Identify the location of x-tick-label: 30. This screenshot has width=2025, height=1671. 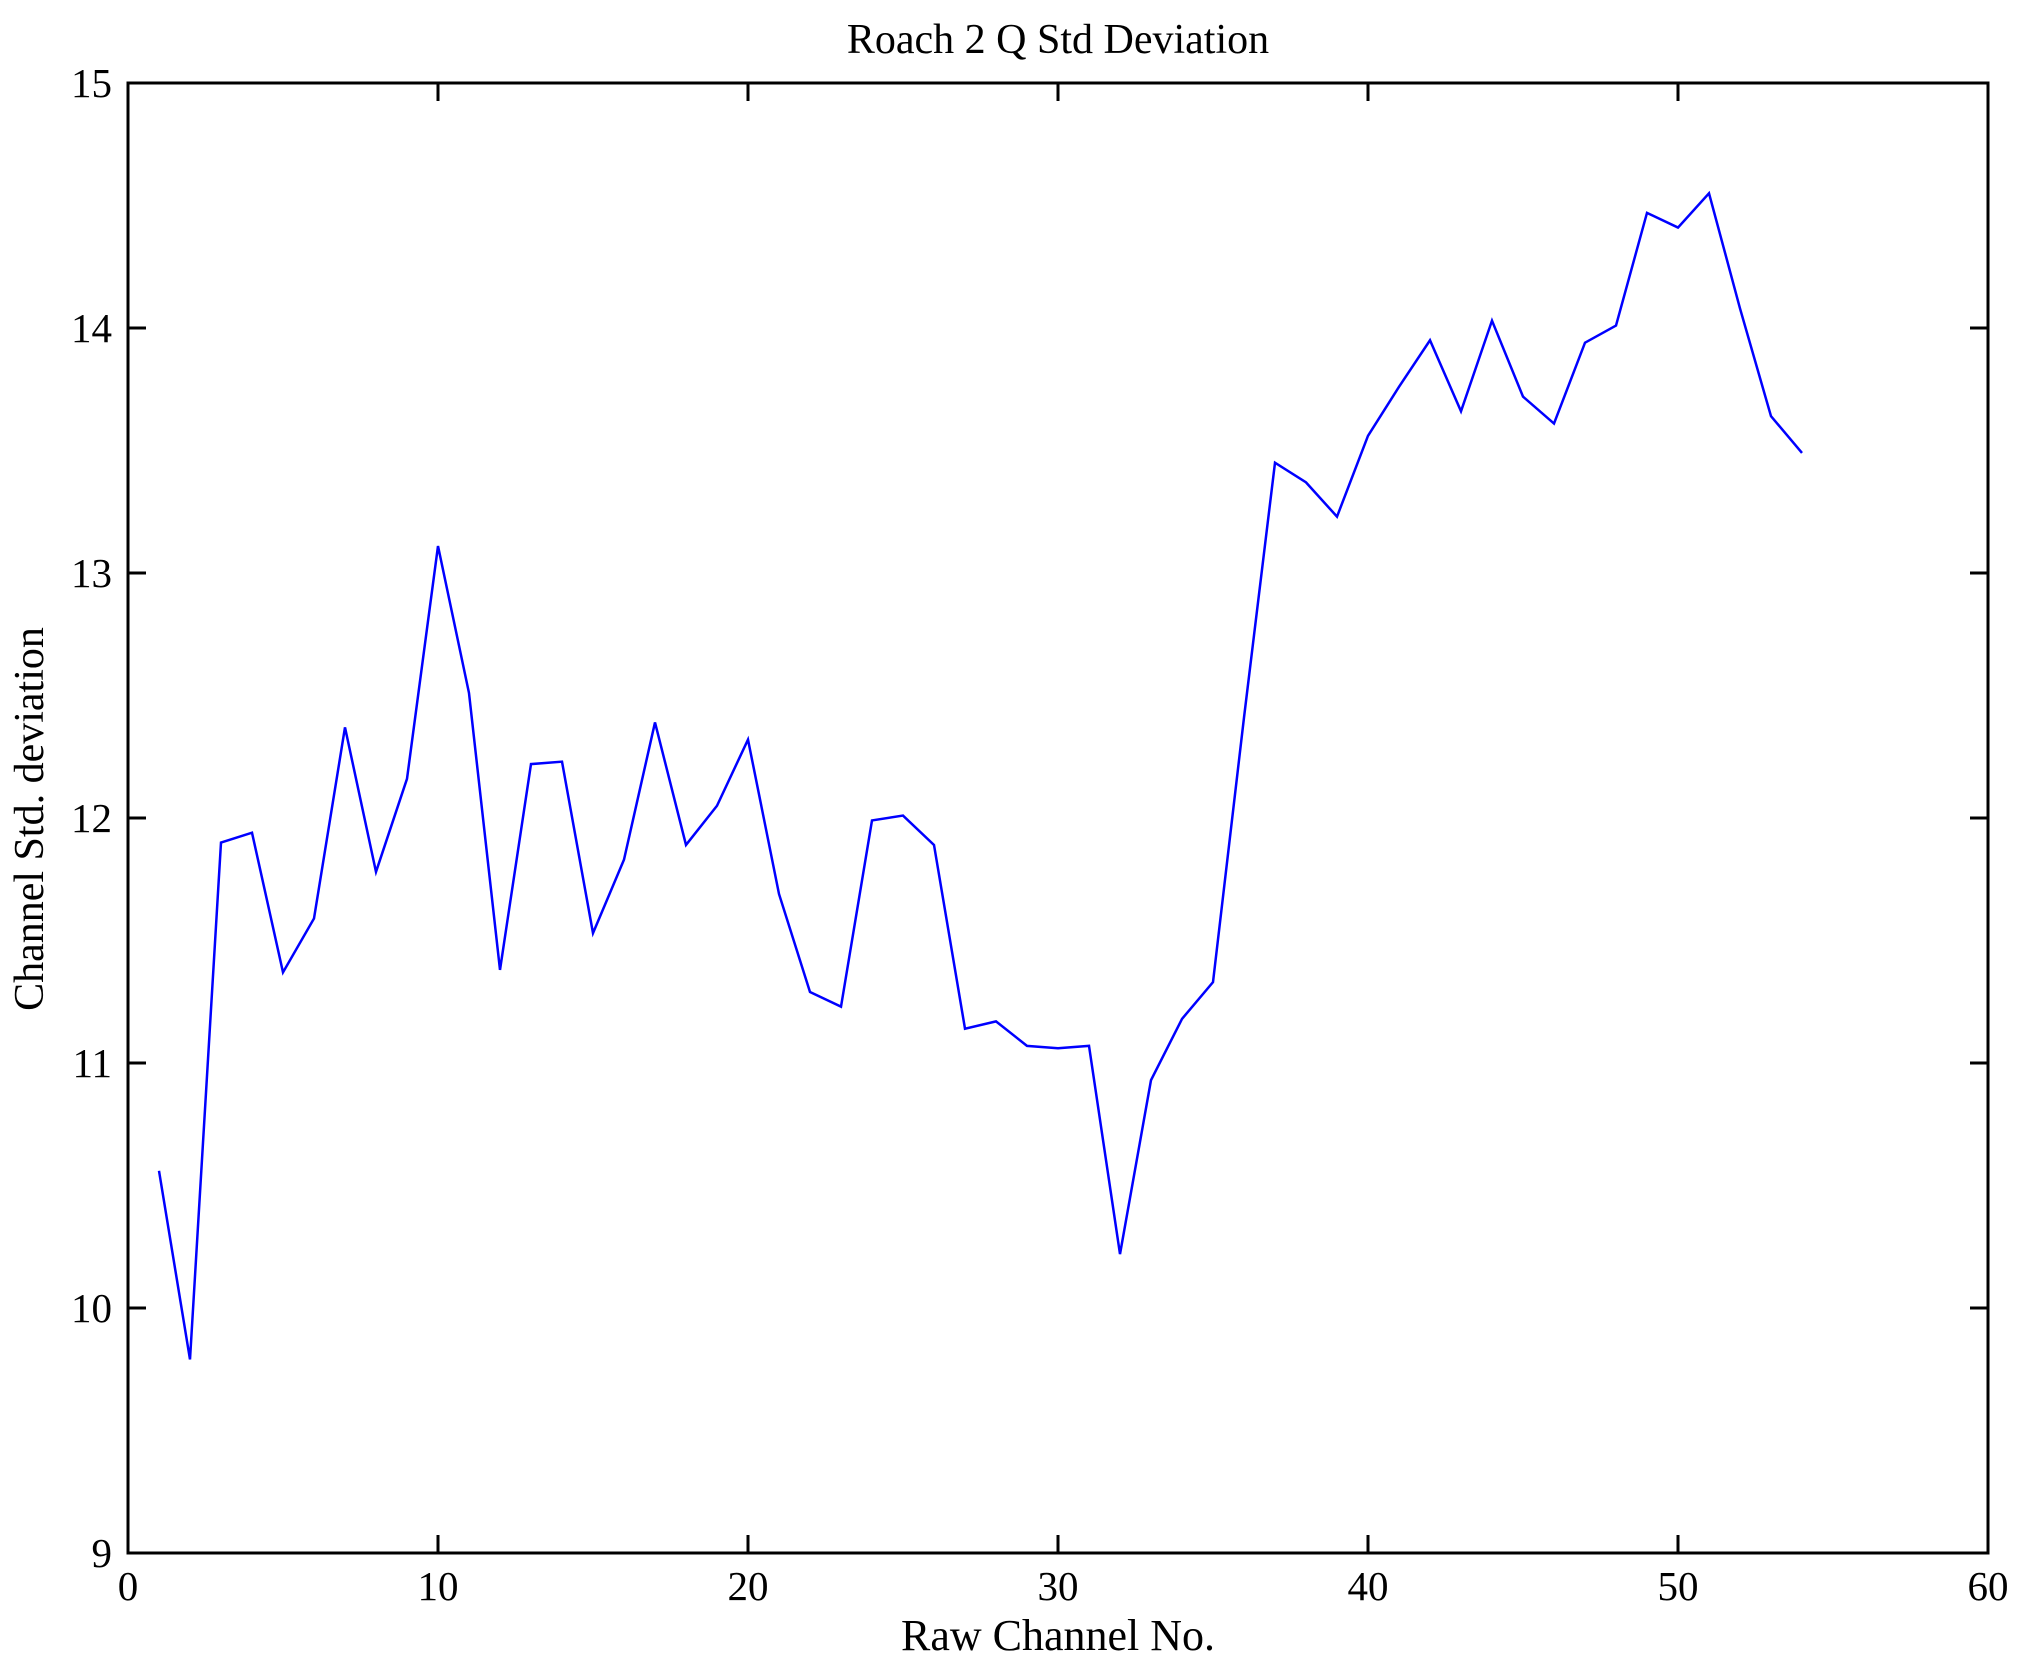
(1058, 1586).